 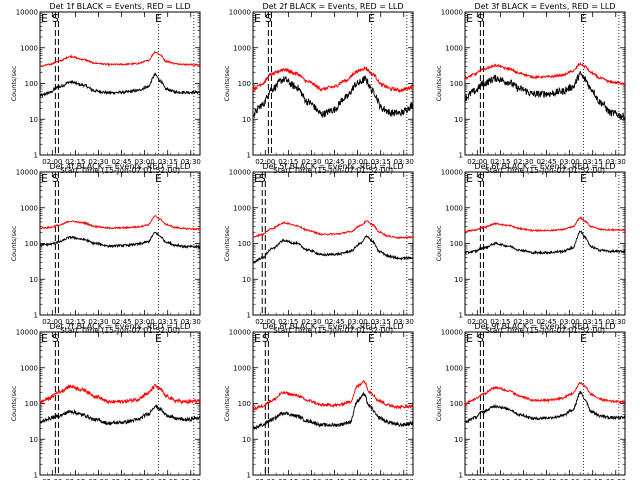 What do you see at coordinates (544, 6) in the screenshot?
I see `plot-title: Det 3f BLACK = Events, RED = LLD` at bounding box center [544, 6].